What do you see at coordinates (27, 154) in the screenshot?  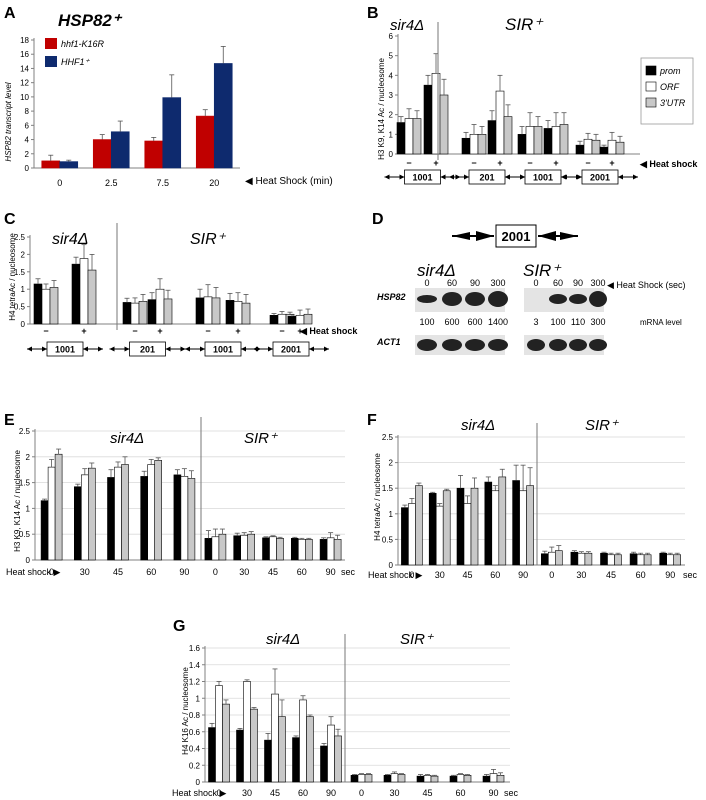 I see `panel-a-ytick-1: 2` at bounding box center [27, 154].